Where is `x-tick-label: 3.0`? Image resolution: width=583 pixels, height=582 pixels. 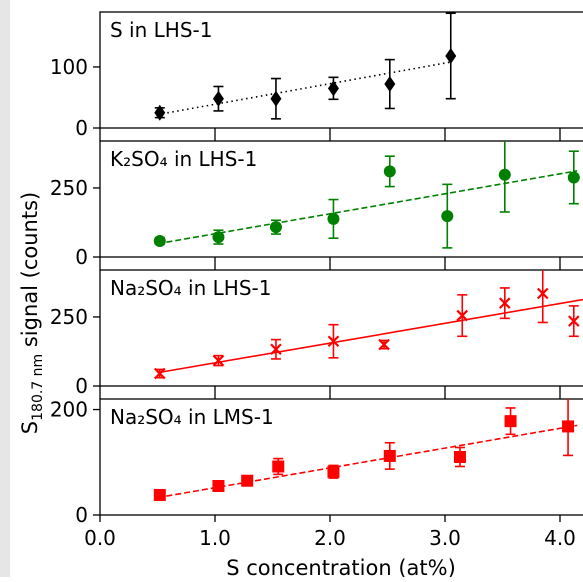
x-tick-label: 3.0 is located at coordinates (445, 538).